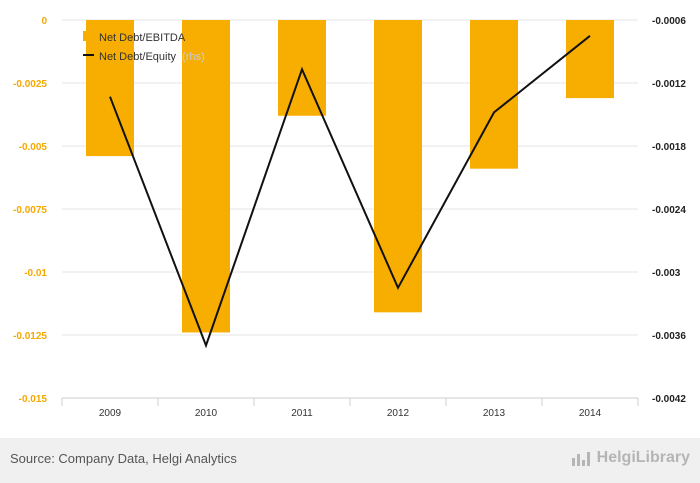 This screenshot has height=483, width=700. I want to click on x-tick-label: 2012, so click(398, 413).